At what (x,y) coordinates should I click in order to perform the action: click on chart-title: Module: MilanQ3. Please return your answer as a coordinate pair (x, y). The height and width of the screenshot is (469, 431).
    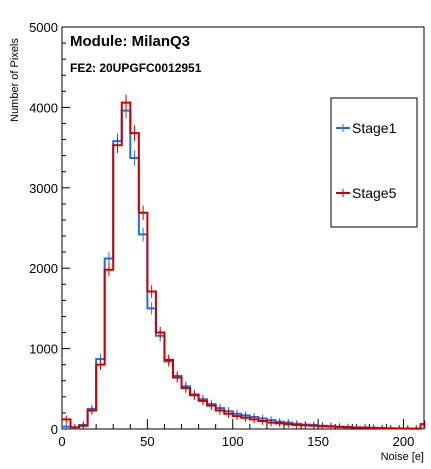
    Looking at the image, I should click on (130, 41).